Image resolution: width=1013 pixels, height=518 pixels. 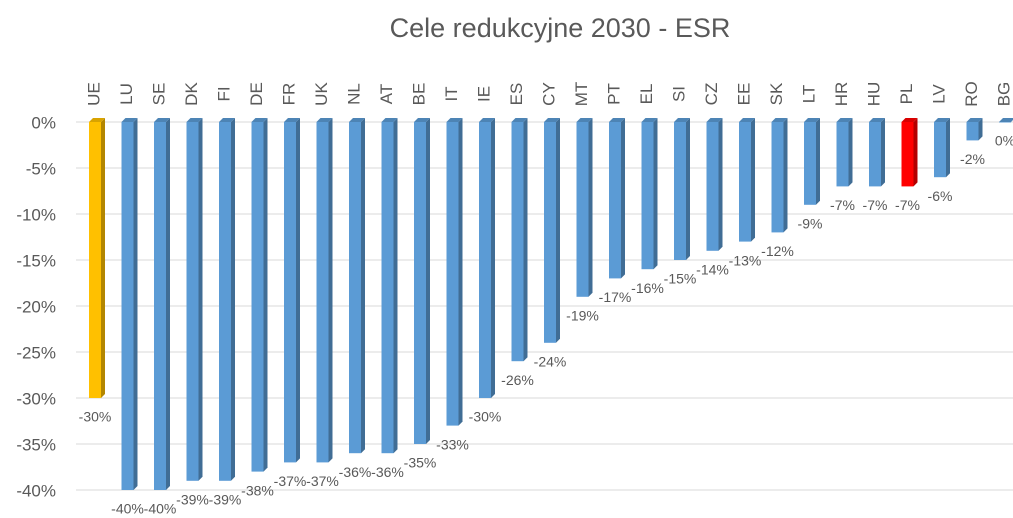 I want to click on y-tick-label: -20%, so click(x=36, y=306).